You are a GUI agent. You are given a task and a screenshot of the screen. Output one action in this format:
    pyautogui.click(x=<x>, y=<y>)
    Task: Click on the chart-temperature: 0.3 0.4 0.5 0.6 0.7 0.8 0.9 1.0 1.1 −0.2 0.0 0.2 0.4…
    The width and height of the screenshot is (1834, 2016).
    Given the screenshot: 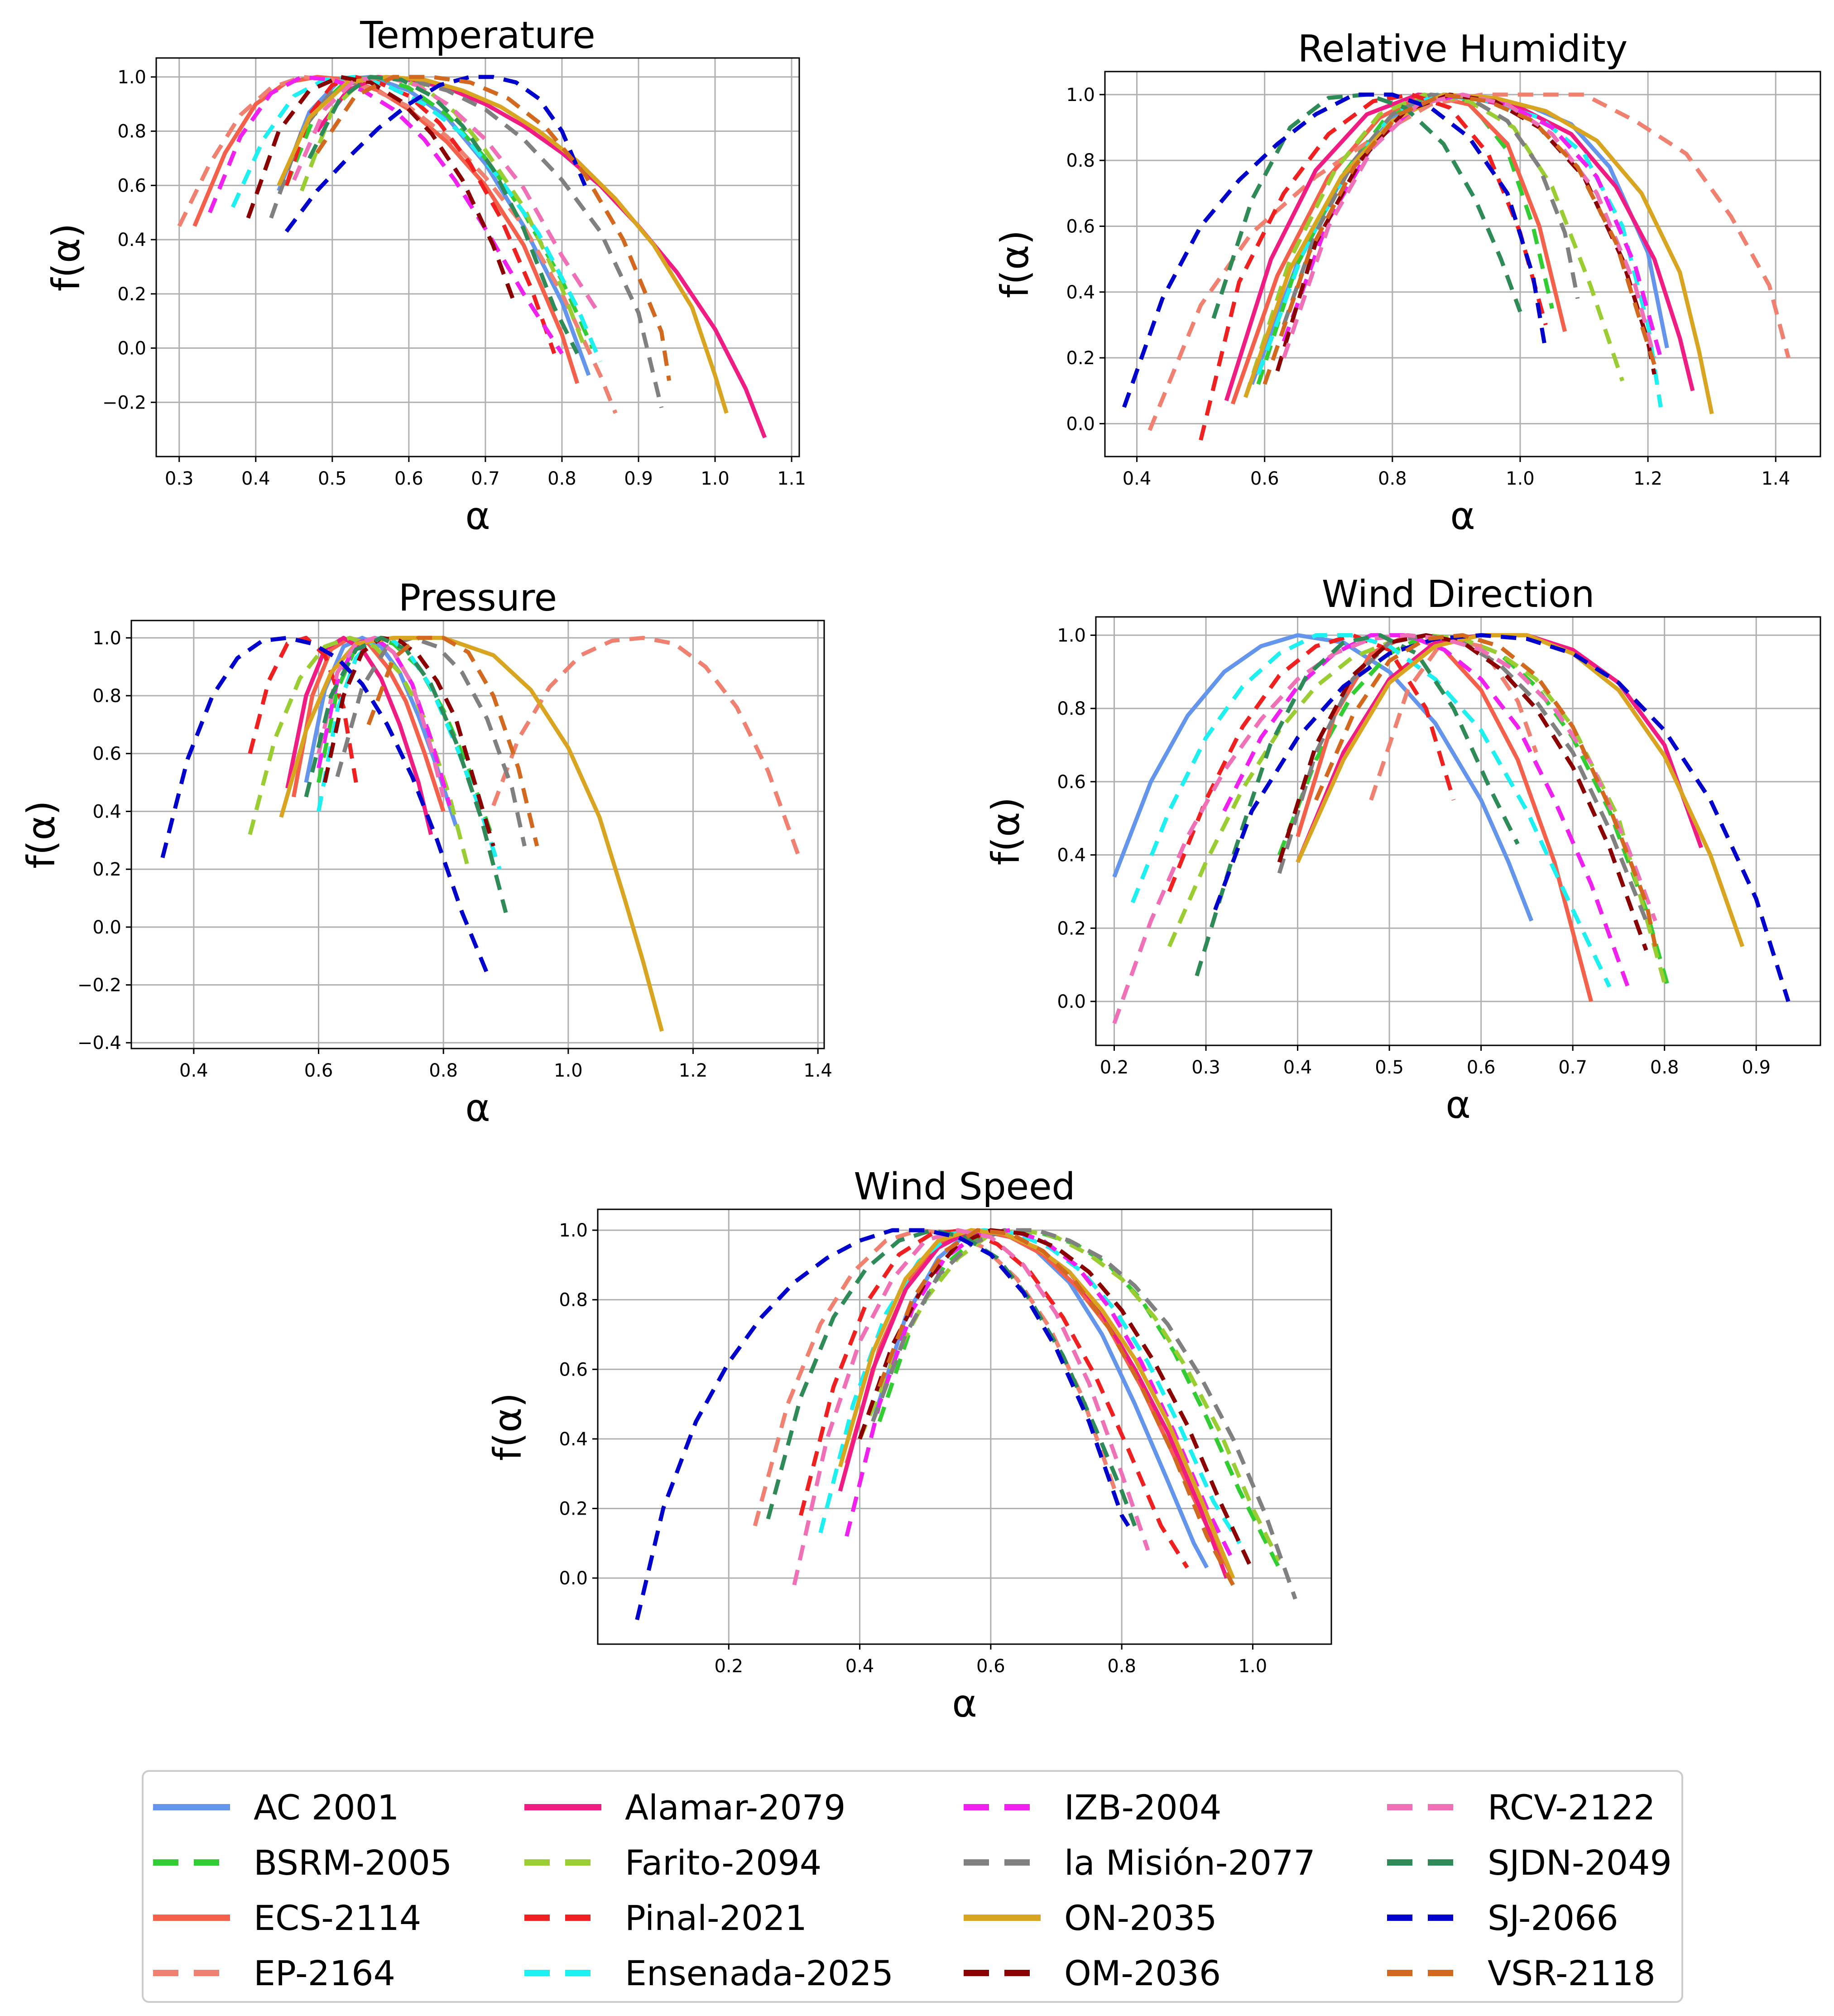 What is the action you would take?
    pyautogui.click(x=425, y=276)
    